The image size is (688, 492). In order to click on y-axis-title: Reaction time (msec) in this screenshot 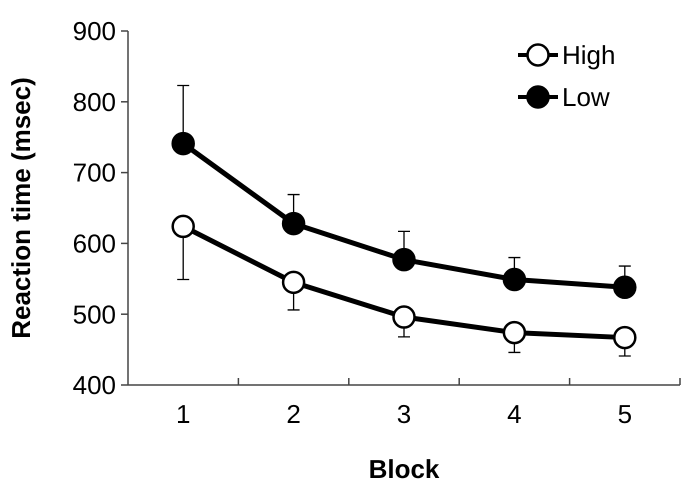, I will do `click(21, 208)`.